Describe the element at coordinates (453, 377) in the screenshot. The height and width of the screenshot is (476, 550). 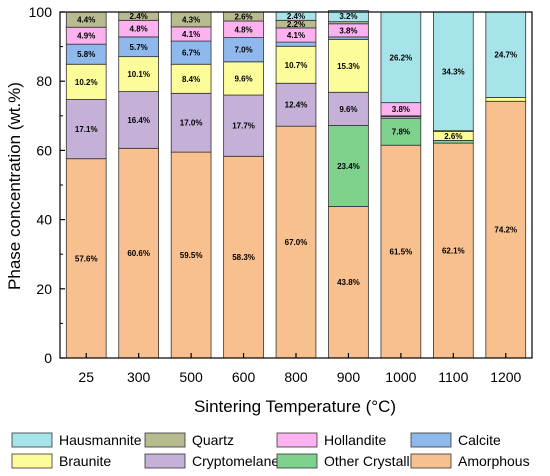
I see `x-tick-label: 1100` at that location.